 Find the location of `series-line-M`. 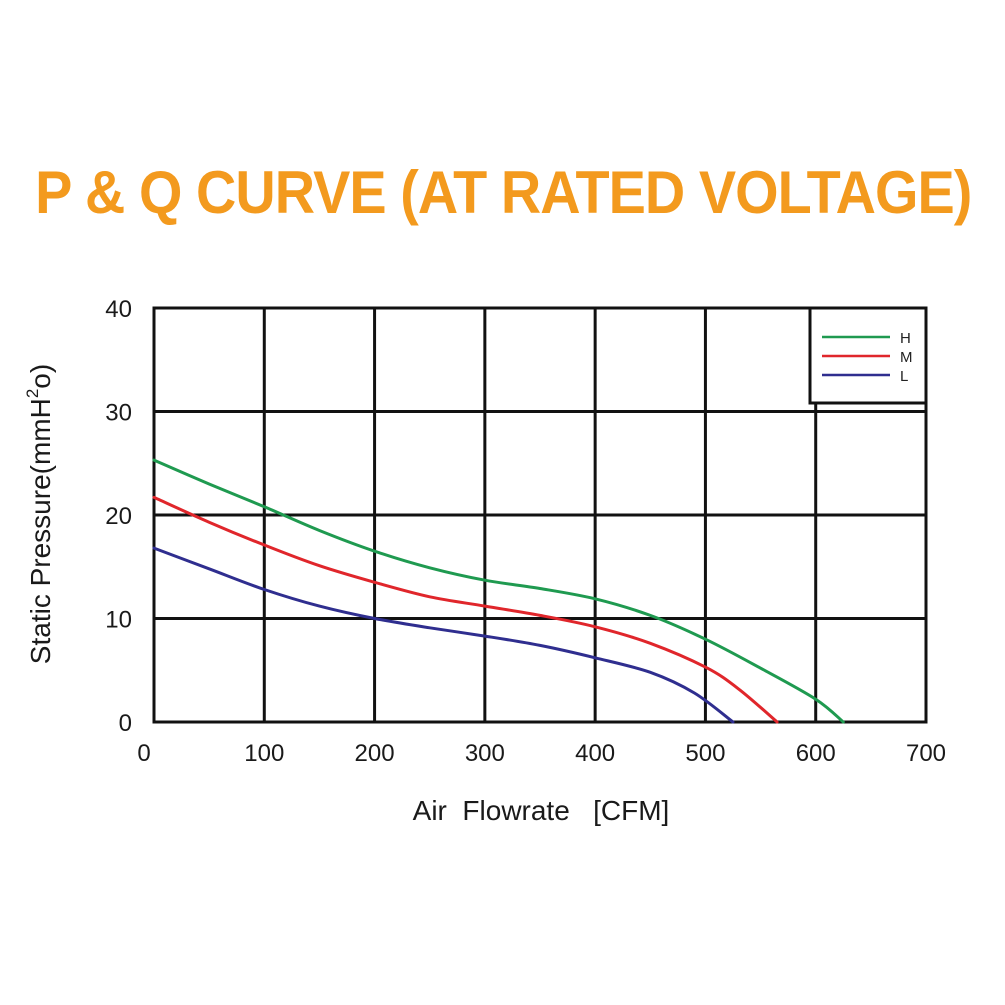

series-line-M is located at coordinates (465, 609).